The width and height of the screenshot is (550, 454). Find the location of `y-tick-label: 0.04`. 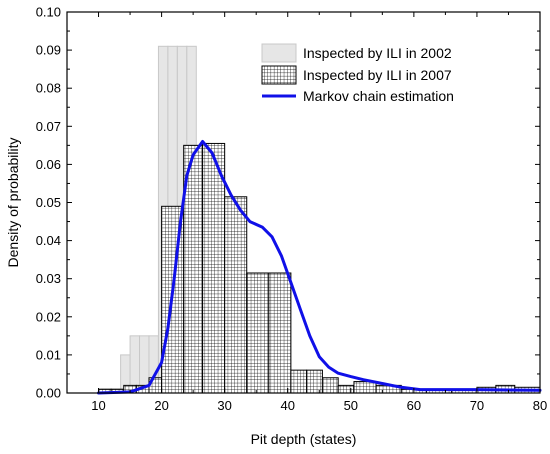

y-tick-label: 0.04 is located at coordinates (48, 240).